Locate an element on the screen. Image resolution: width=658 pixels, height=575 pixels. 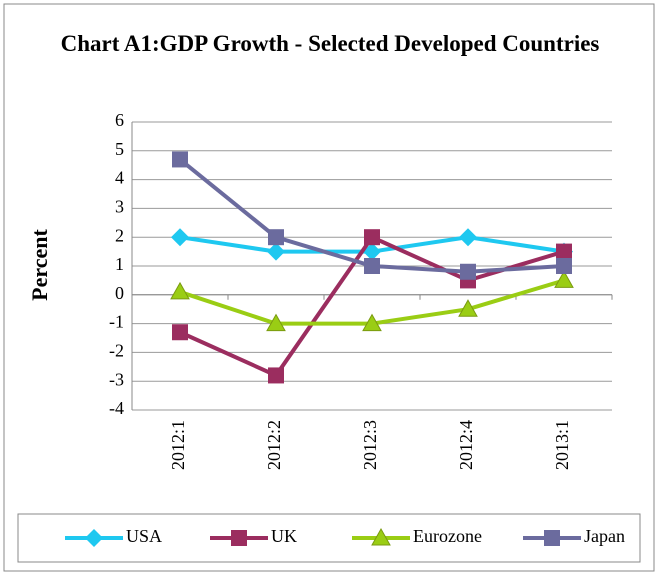
x-tick-label: 2012:1 is located at coordinates (178, 445).